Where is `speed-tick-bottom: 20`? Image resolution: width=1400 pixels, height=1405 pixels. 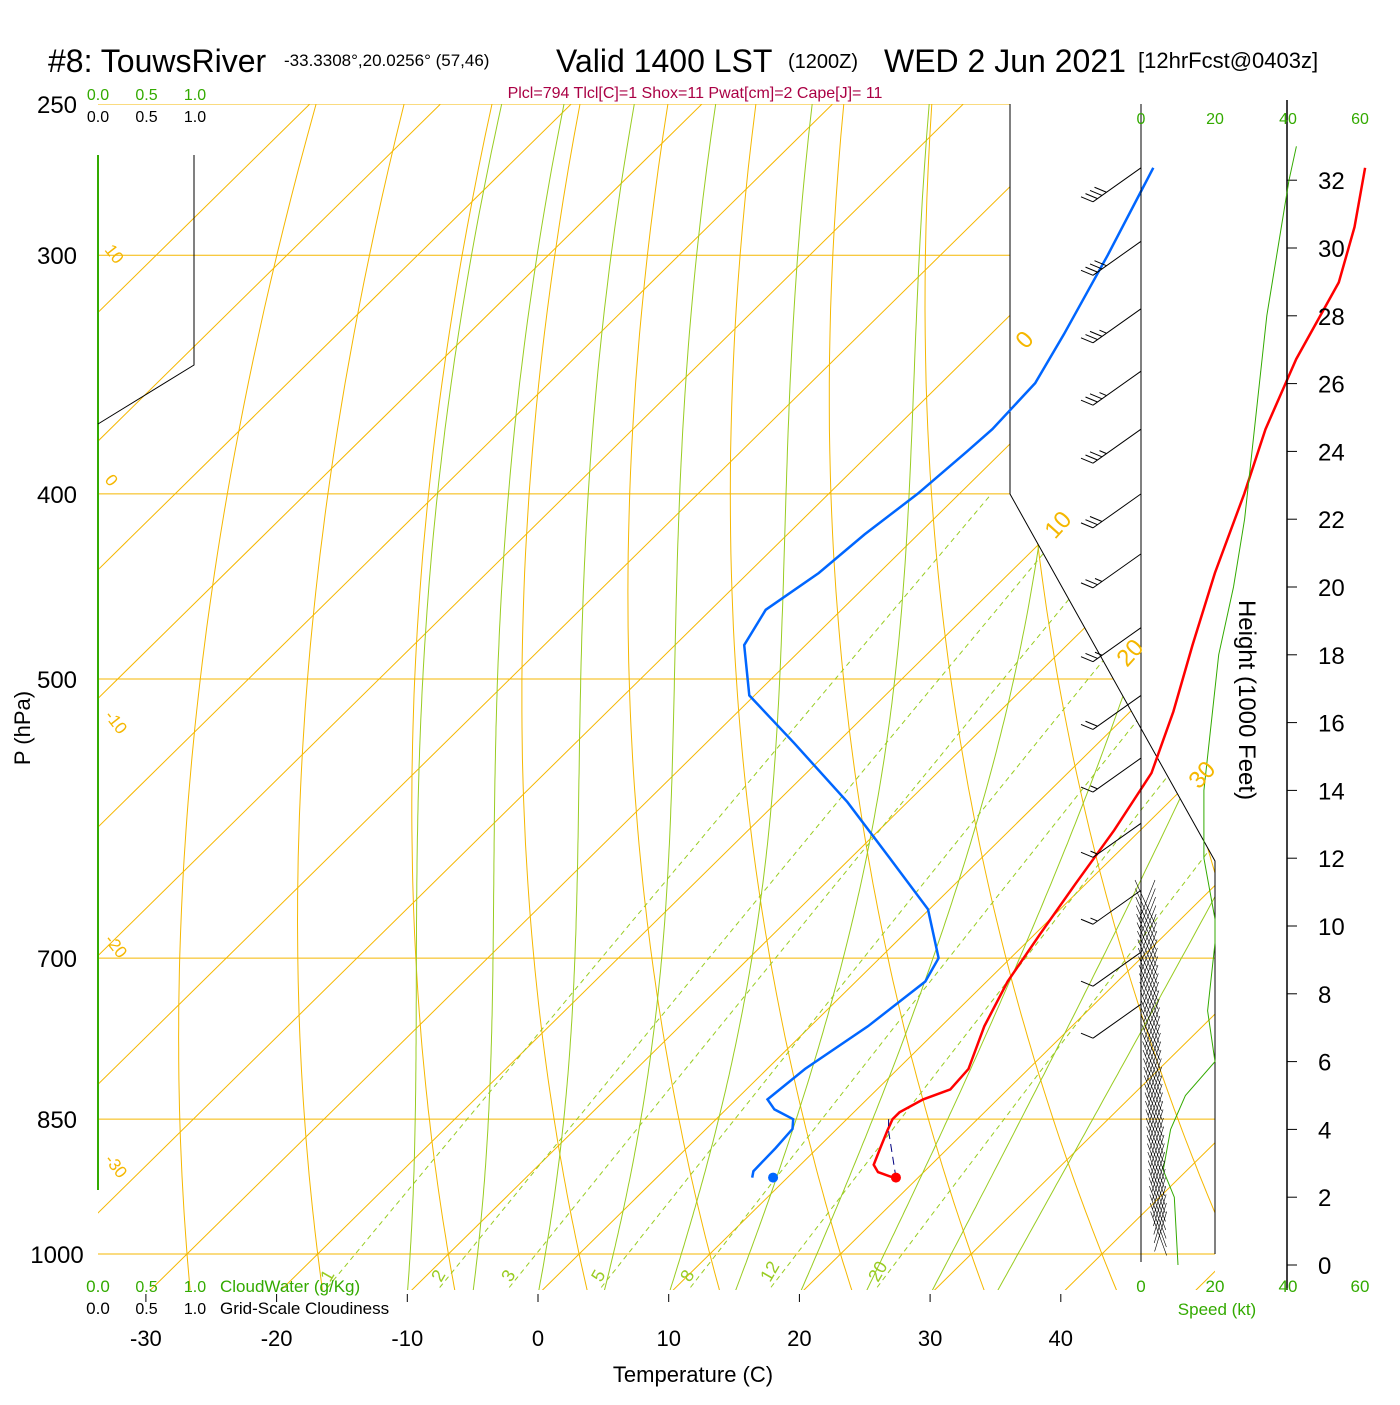 speed-tick-bottom: 20 is located at coordinates (1215, 1286).